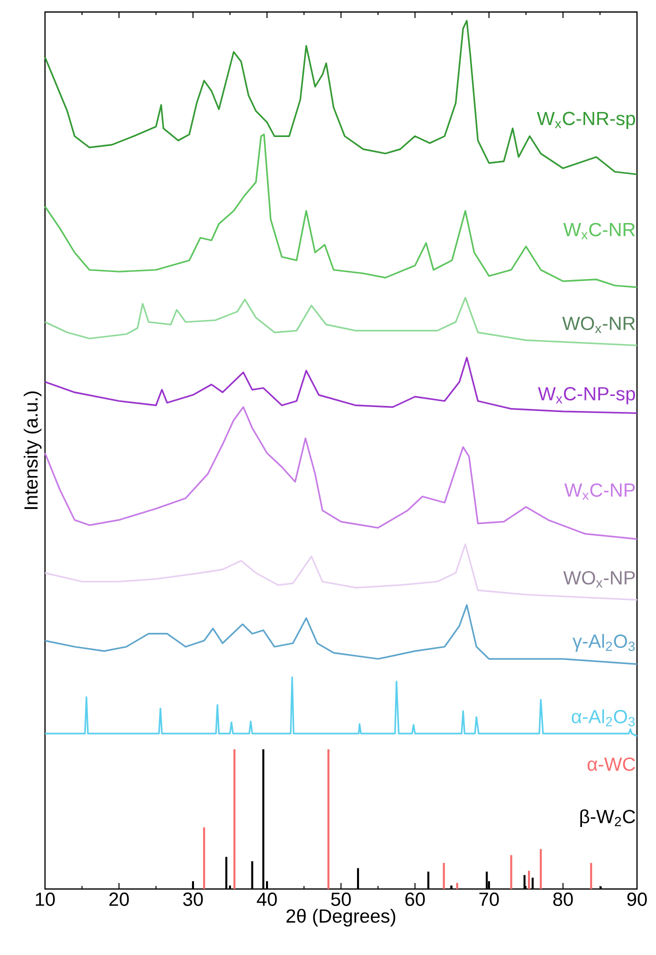 This screenshot has width=656, height=955. What do you see at coordinates (341, 899) in the screenshot?
I see `x-tick-label: 50` at bounding box center [341, 899].